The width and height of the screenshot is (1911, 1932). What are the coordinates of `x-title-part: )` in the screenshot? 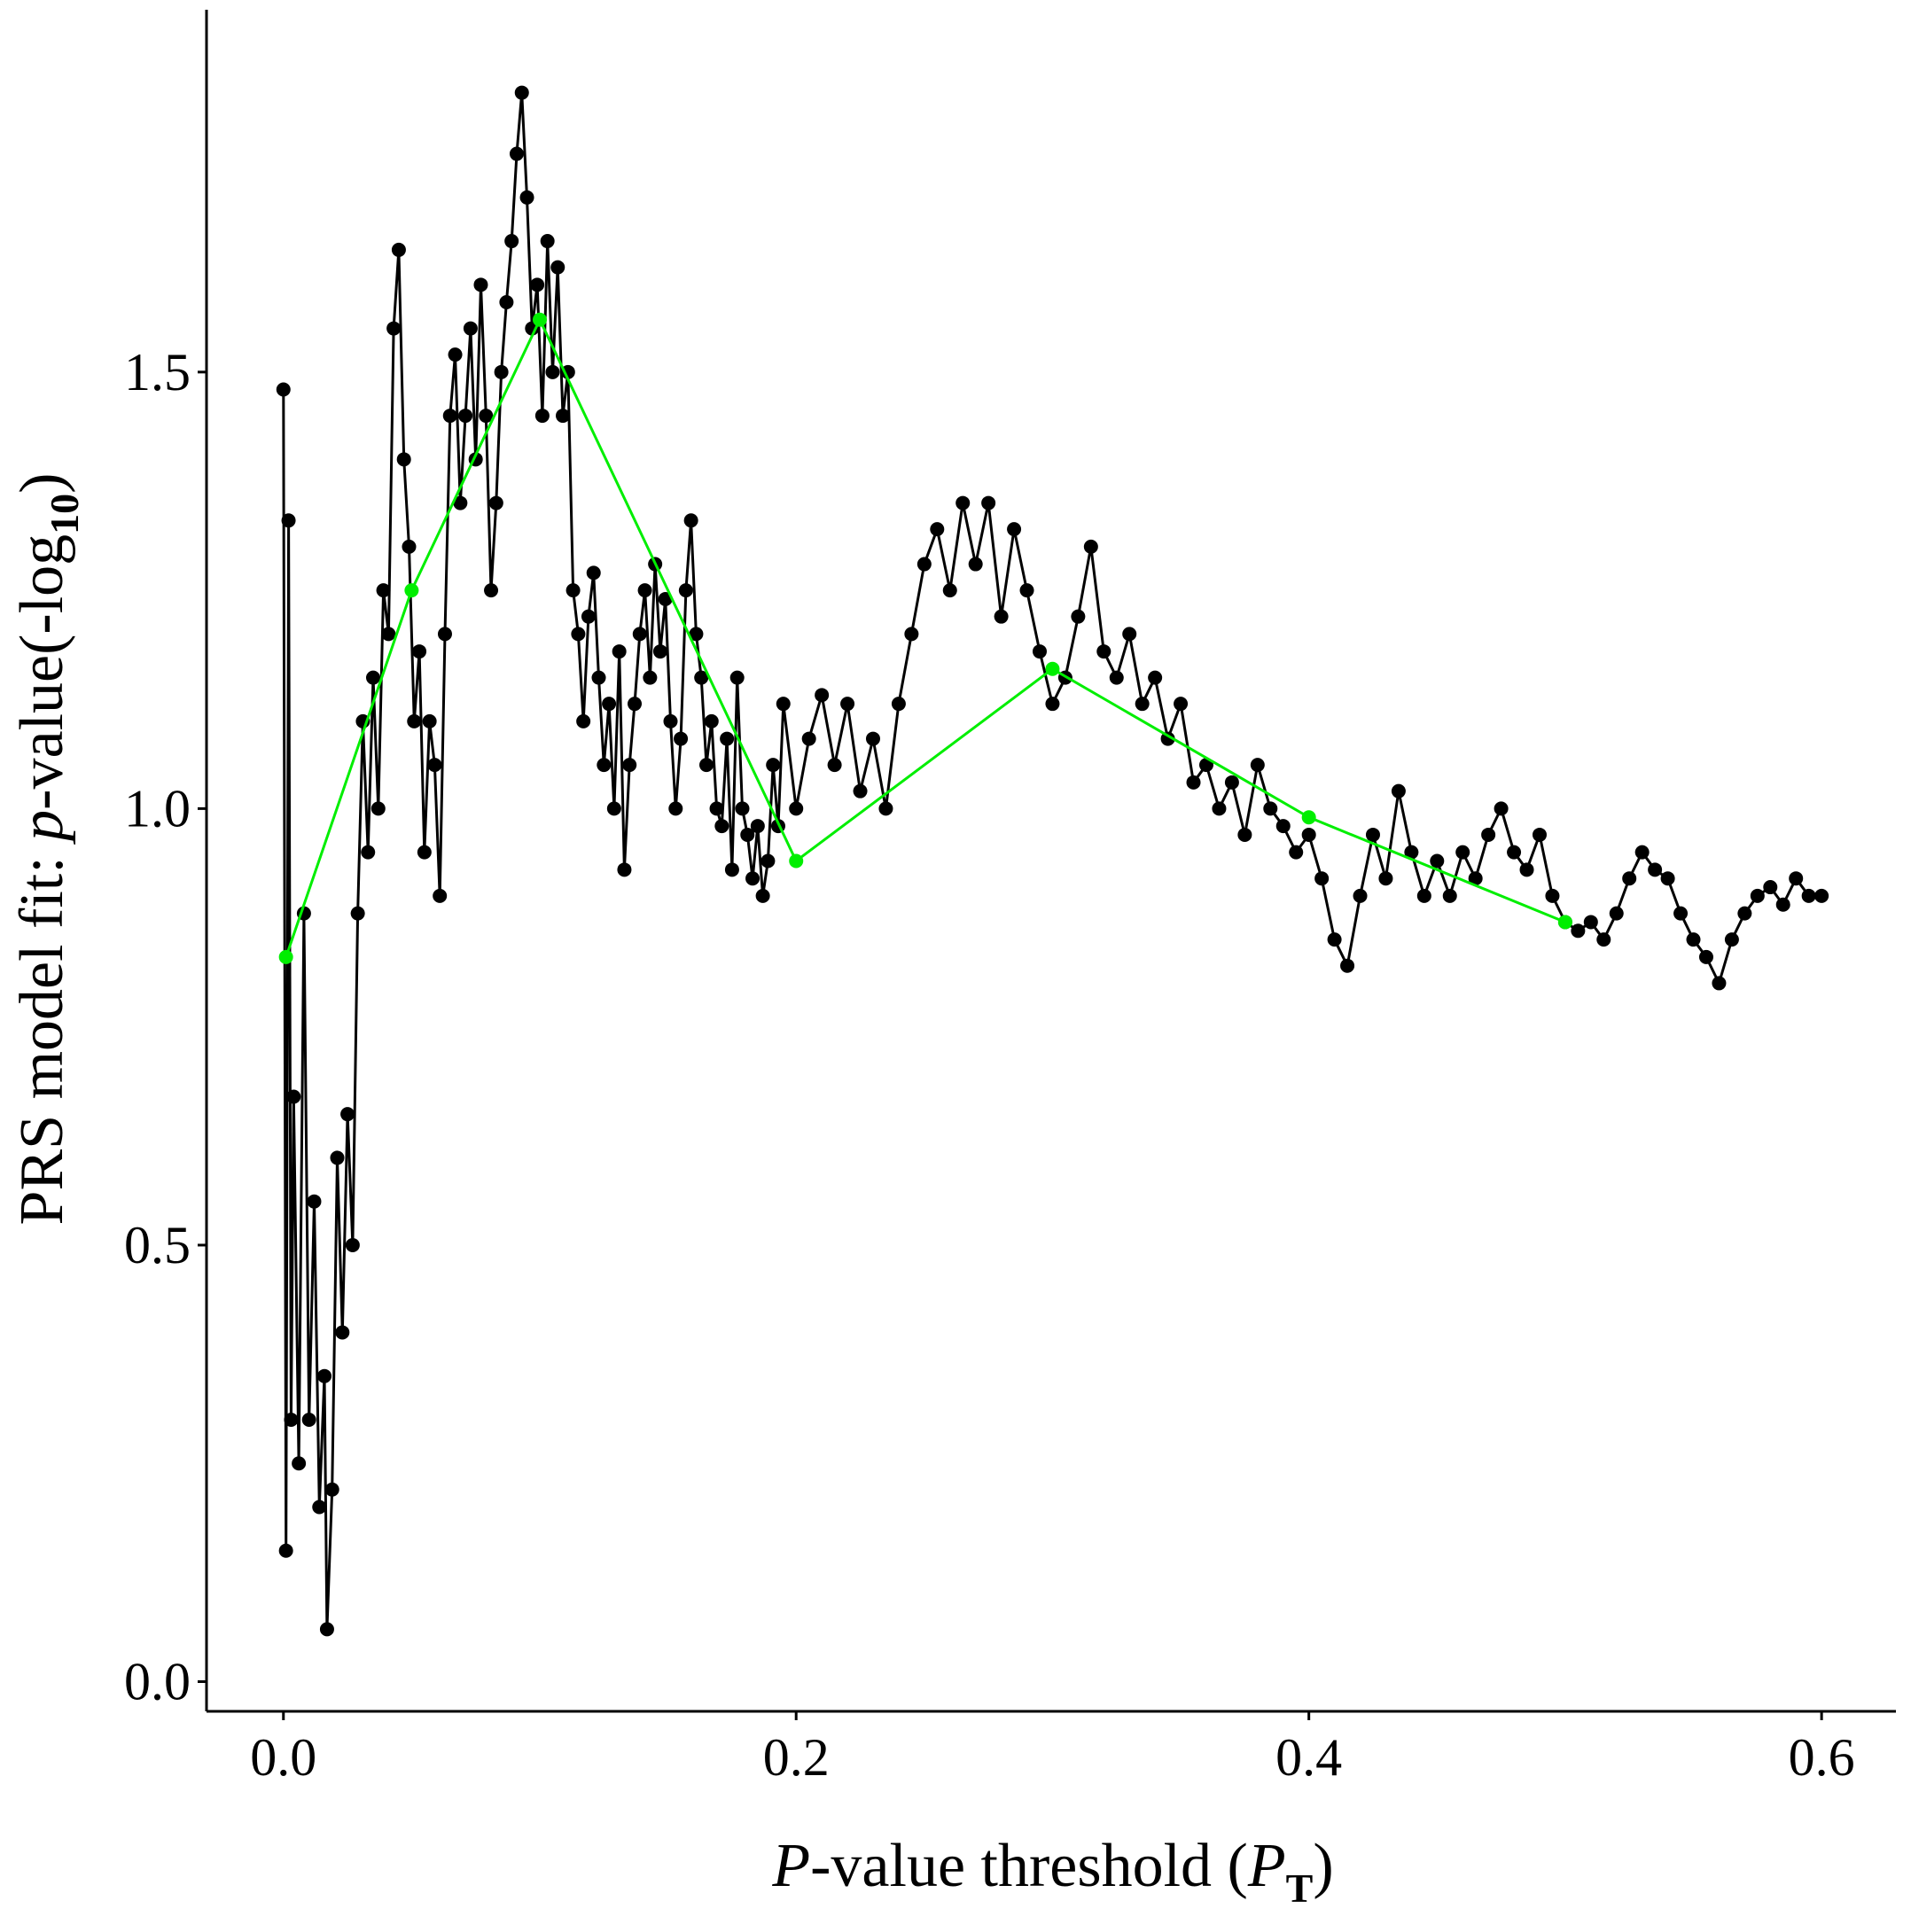 It's located at (1323, 1866).